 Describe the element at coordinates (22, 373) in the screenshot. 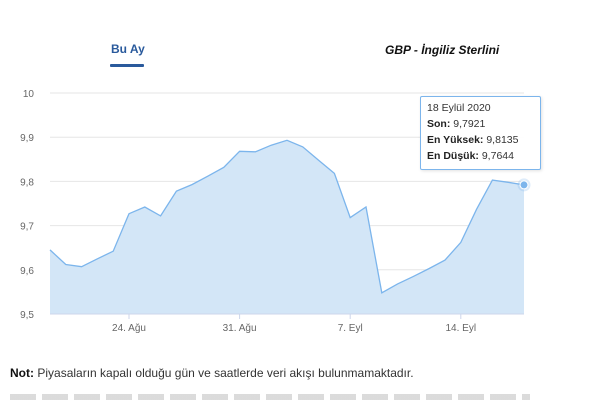

I see `note-label: Not:` at that location.